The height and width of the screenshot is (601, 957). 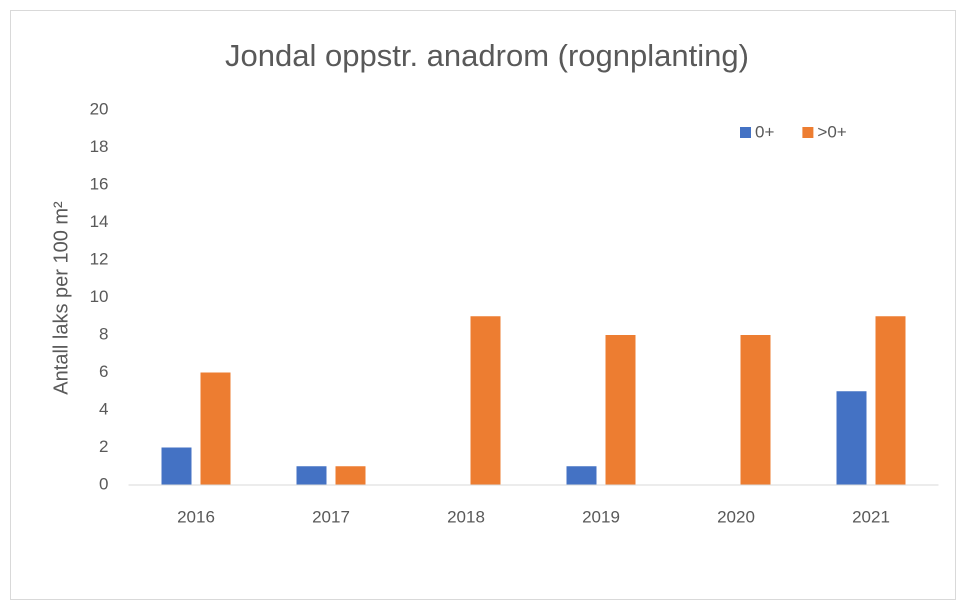 I want to click on y-tick-label: 8, so click(x=103, y=333).